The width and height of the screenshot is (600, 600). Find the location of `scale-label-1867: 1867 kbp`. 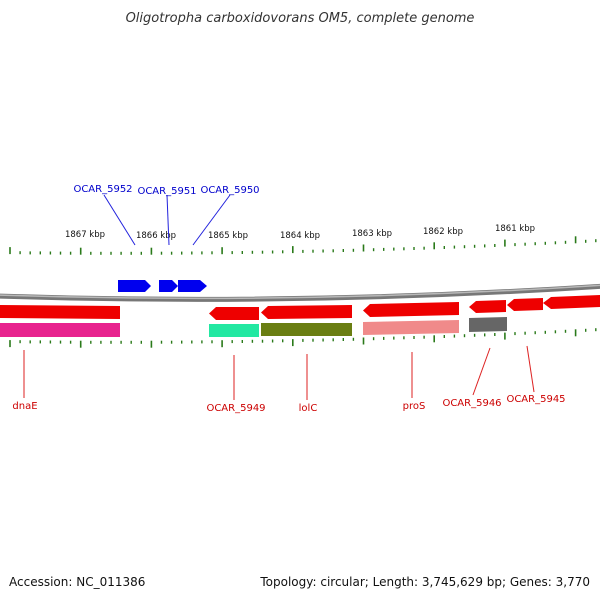

scale-label-1867: 1867 kbp is located at coordinates (85, 235).